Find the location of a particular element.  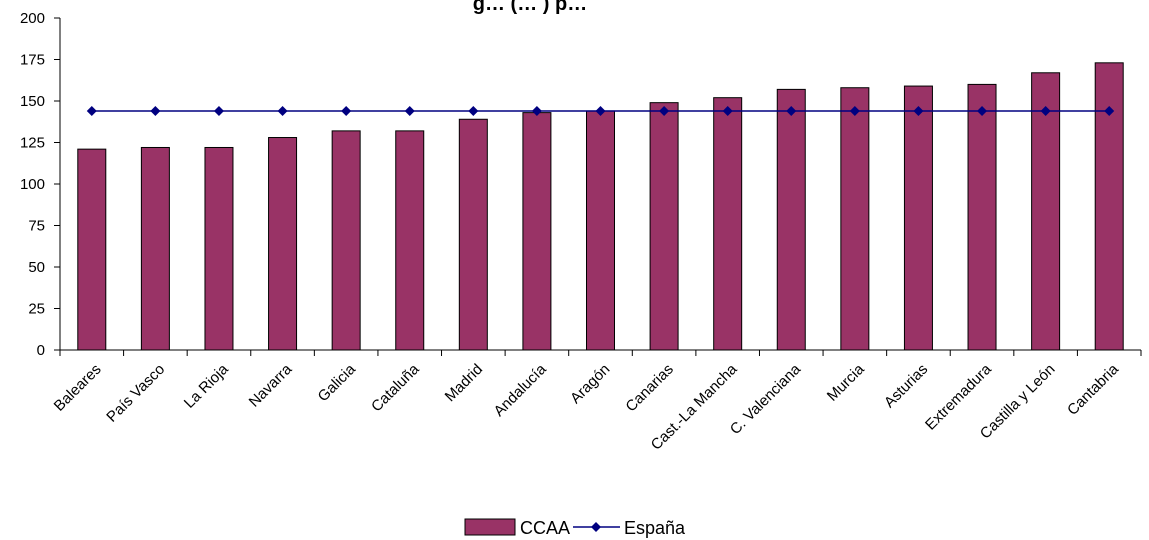

y-tick-label-0: 0 is located at coordinates (41, 350).